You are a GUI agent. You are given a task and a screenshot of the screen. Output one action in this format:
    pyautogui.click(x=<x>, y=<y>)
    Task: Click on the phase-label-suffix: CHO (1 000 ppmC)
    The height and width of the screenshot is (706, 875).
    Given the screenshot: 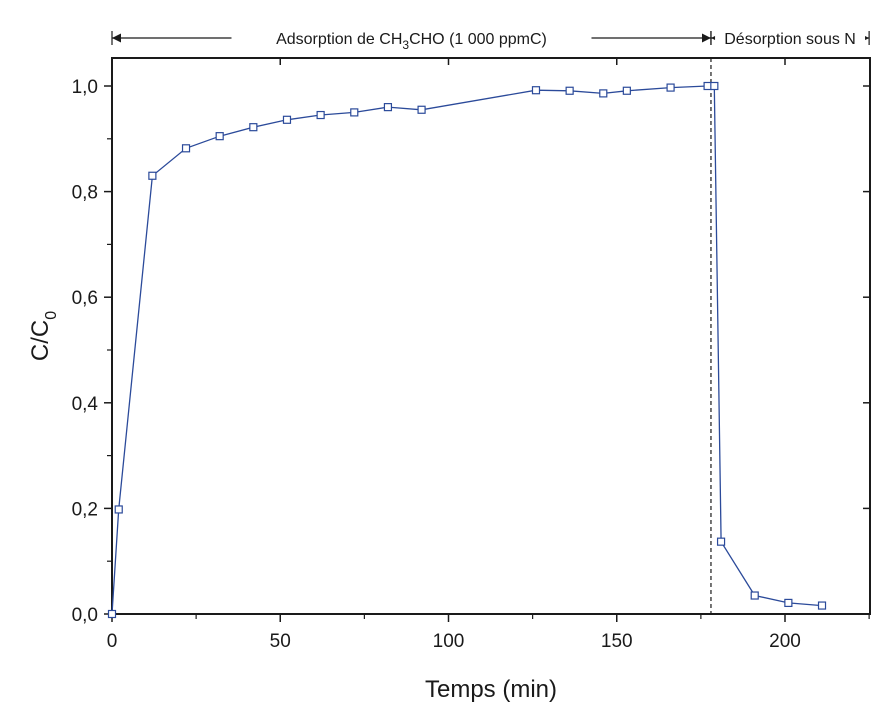 What is the action you would take?
    pyautogui.click(x=478, y=39)
    